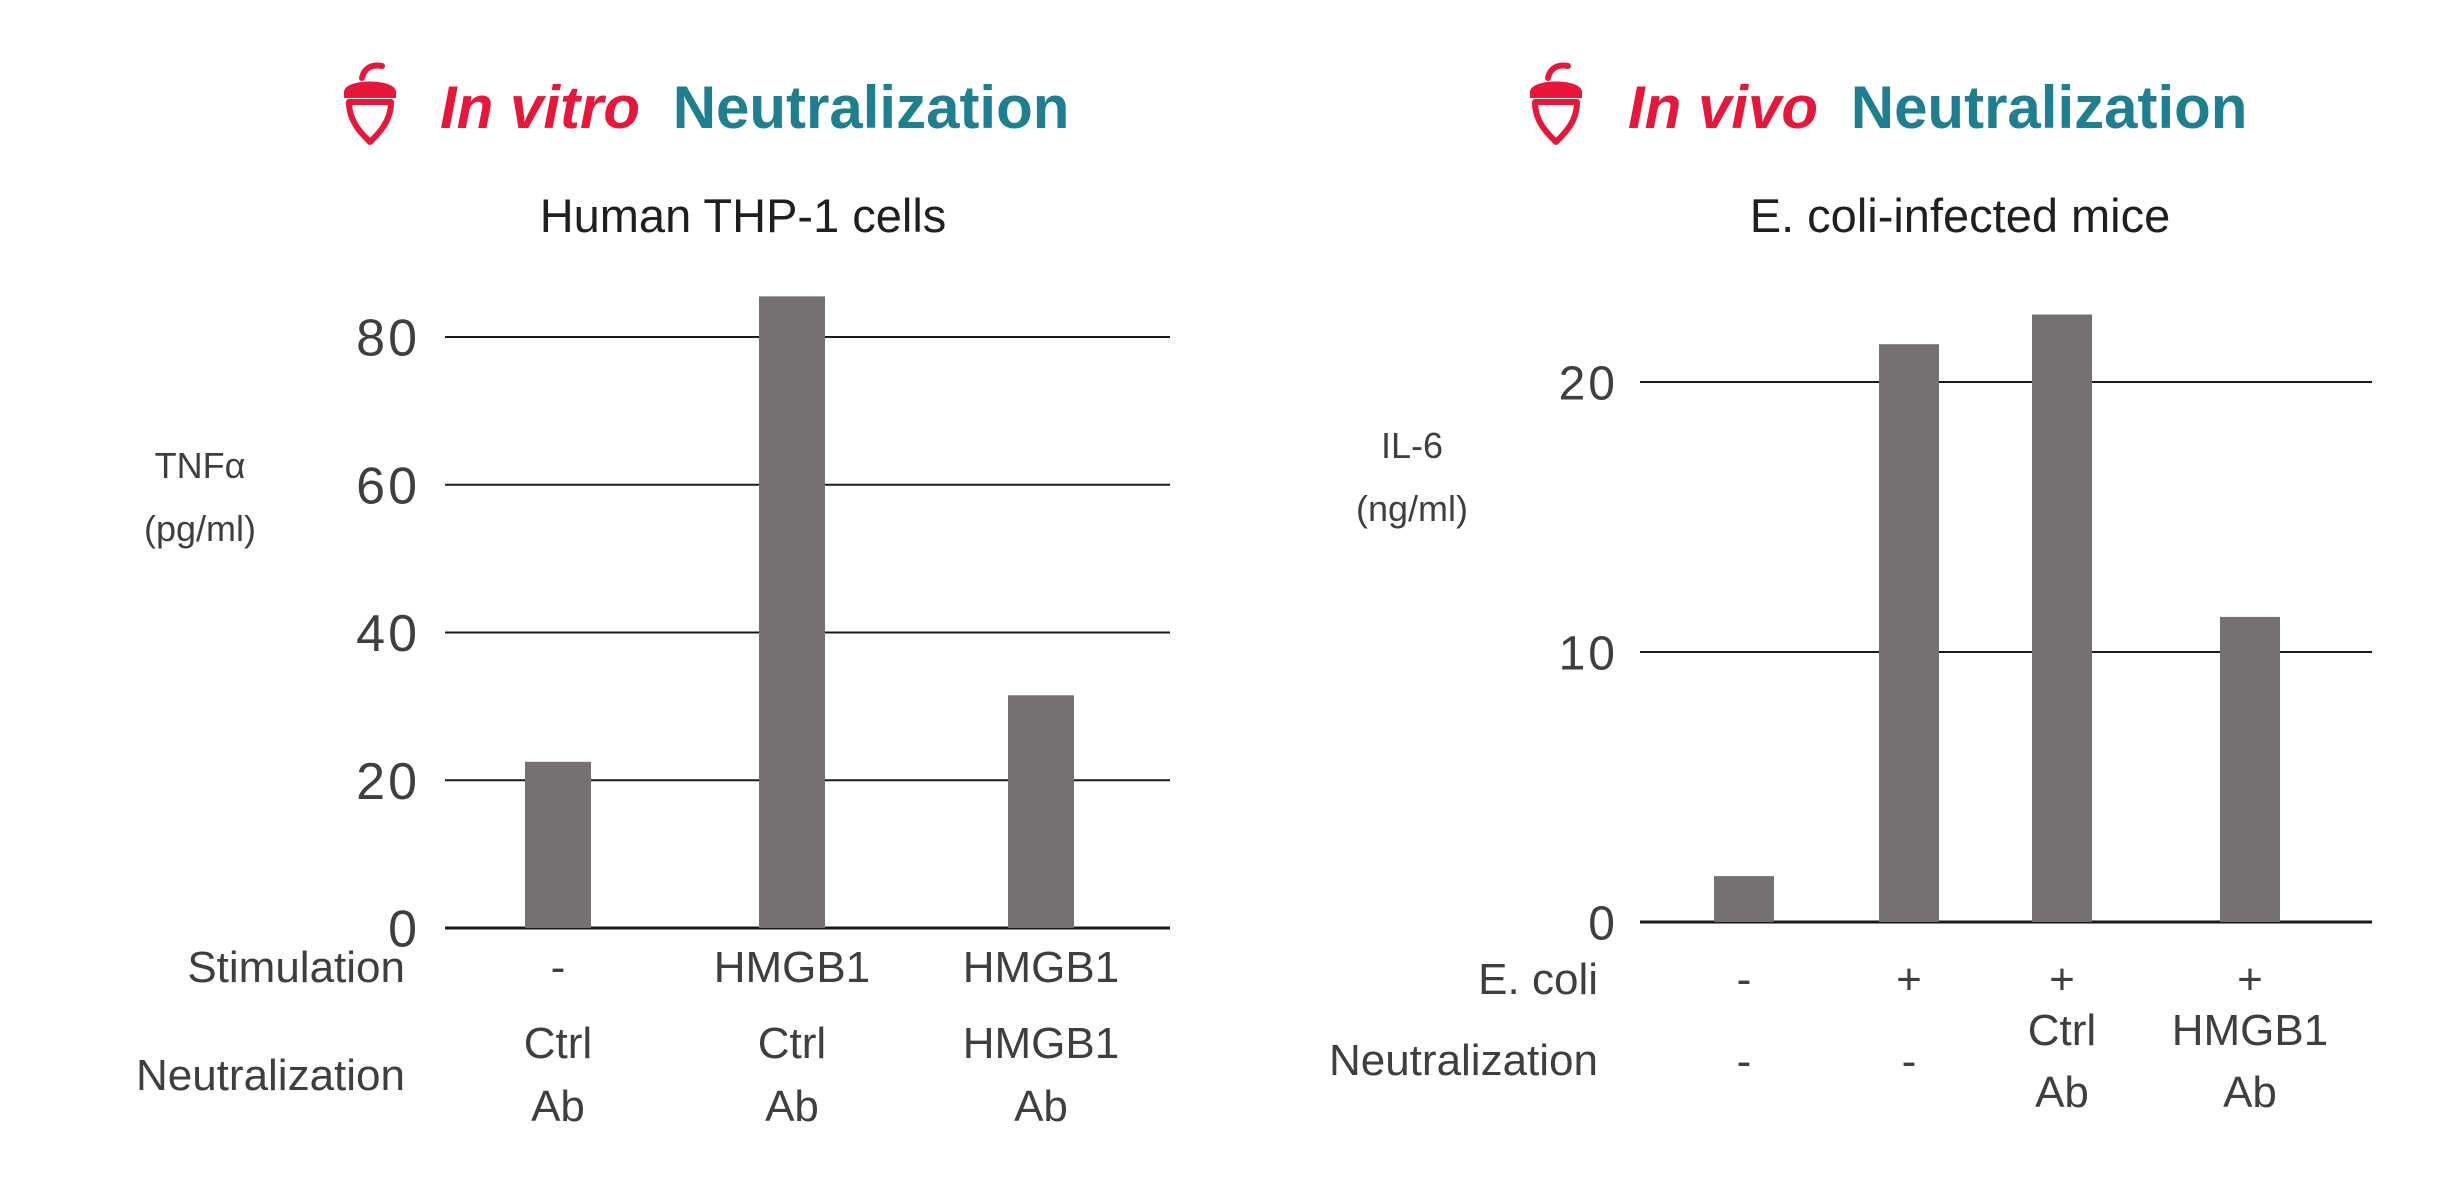 The width and height of the screenshot is (2463, 1196). What do you see at coordinates (296, 967) in the screenshot?
I see `row-label-stimulation: Stimulation` at bounding box center [296, 967].